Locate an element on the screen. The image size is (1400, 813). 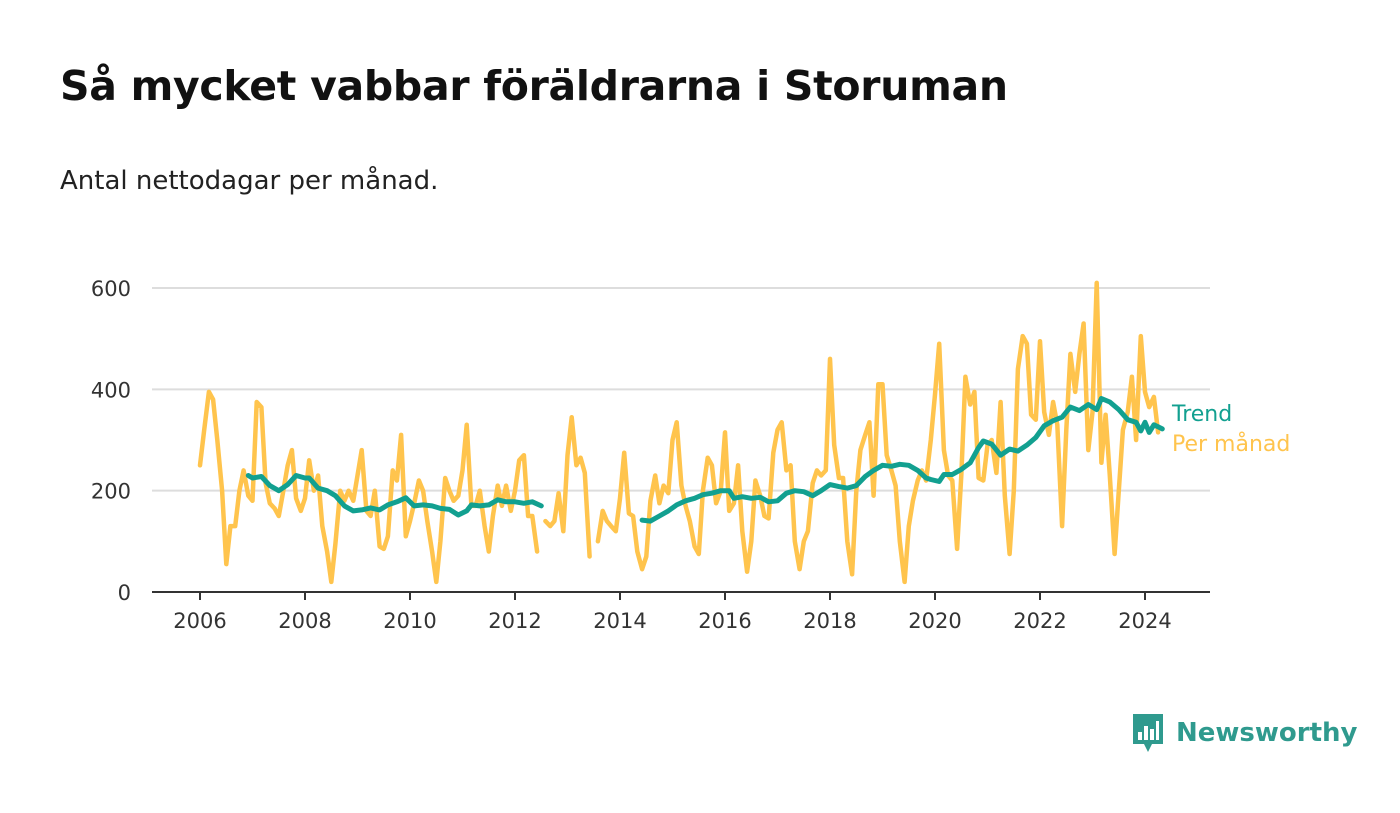
x-tick-label: 2024 is located at coordinates (1144, 621).